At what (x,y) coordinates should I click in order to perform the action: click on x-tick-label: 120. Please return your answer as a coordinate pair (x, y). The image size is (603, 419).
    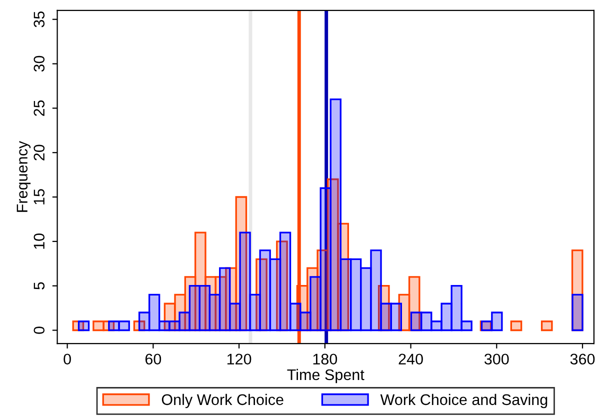
    Looking at the image, I should click on (239, 359).